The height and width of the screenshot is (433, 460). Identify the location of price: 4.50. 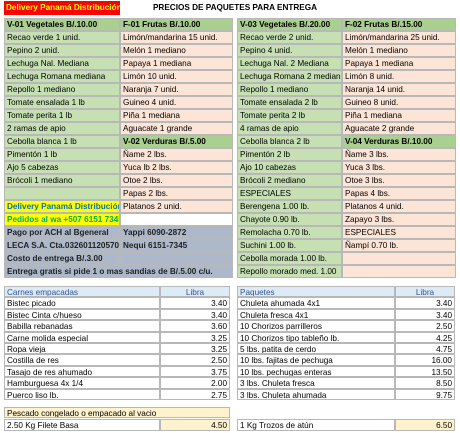
(195, 425).